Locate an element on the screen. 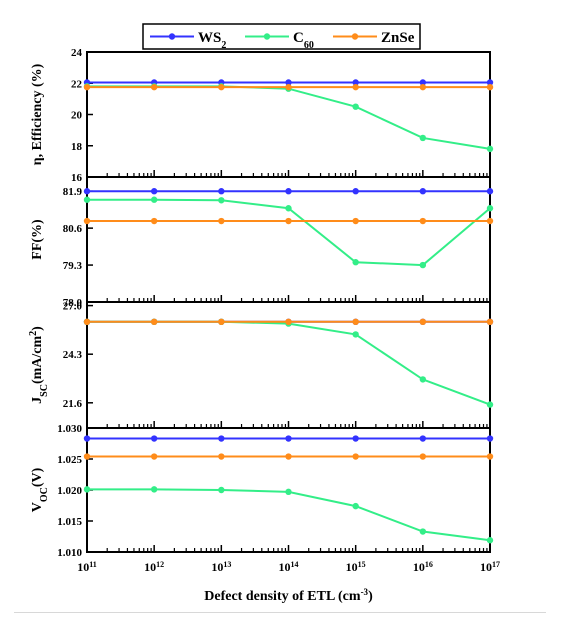 The height and width of the screenshot is (625, 561). x-tick-exponent: 15 is located at coordinates (362, 564).